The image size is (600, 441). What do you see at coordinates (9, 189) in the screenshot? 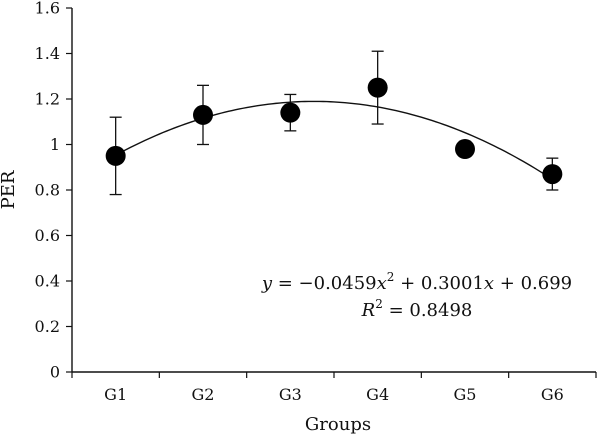
I see `y-axis-title: PER` at bounding box center [9, 189].